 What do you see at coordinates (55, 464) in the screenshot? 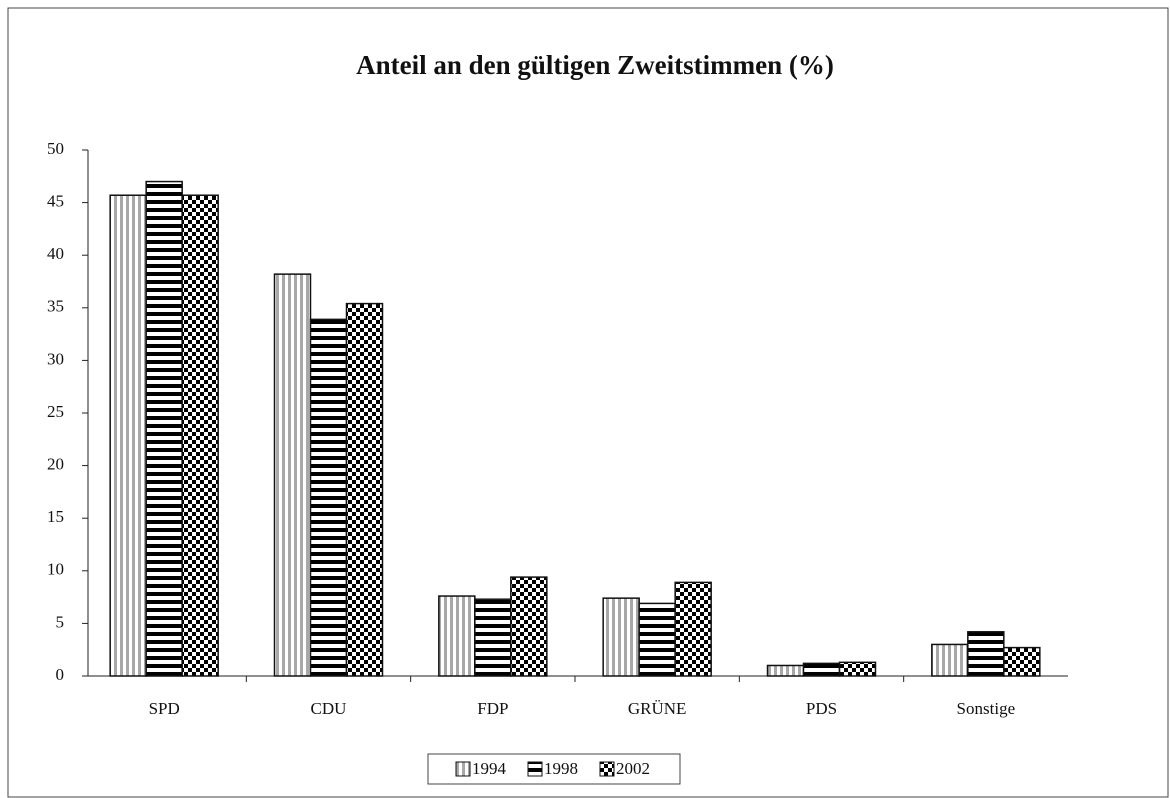
I see `y-tick-label: 20` at bounding box center [55, 464].